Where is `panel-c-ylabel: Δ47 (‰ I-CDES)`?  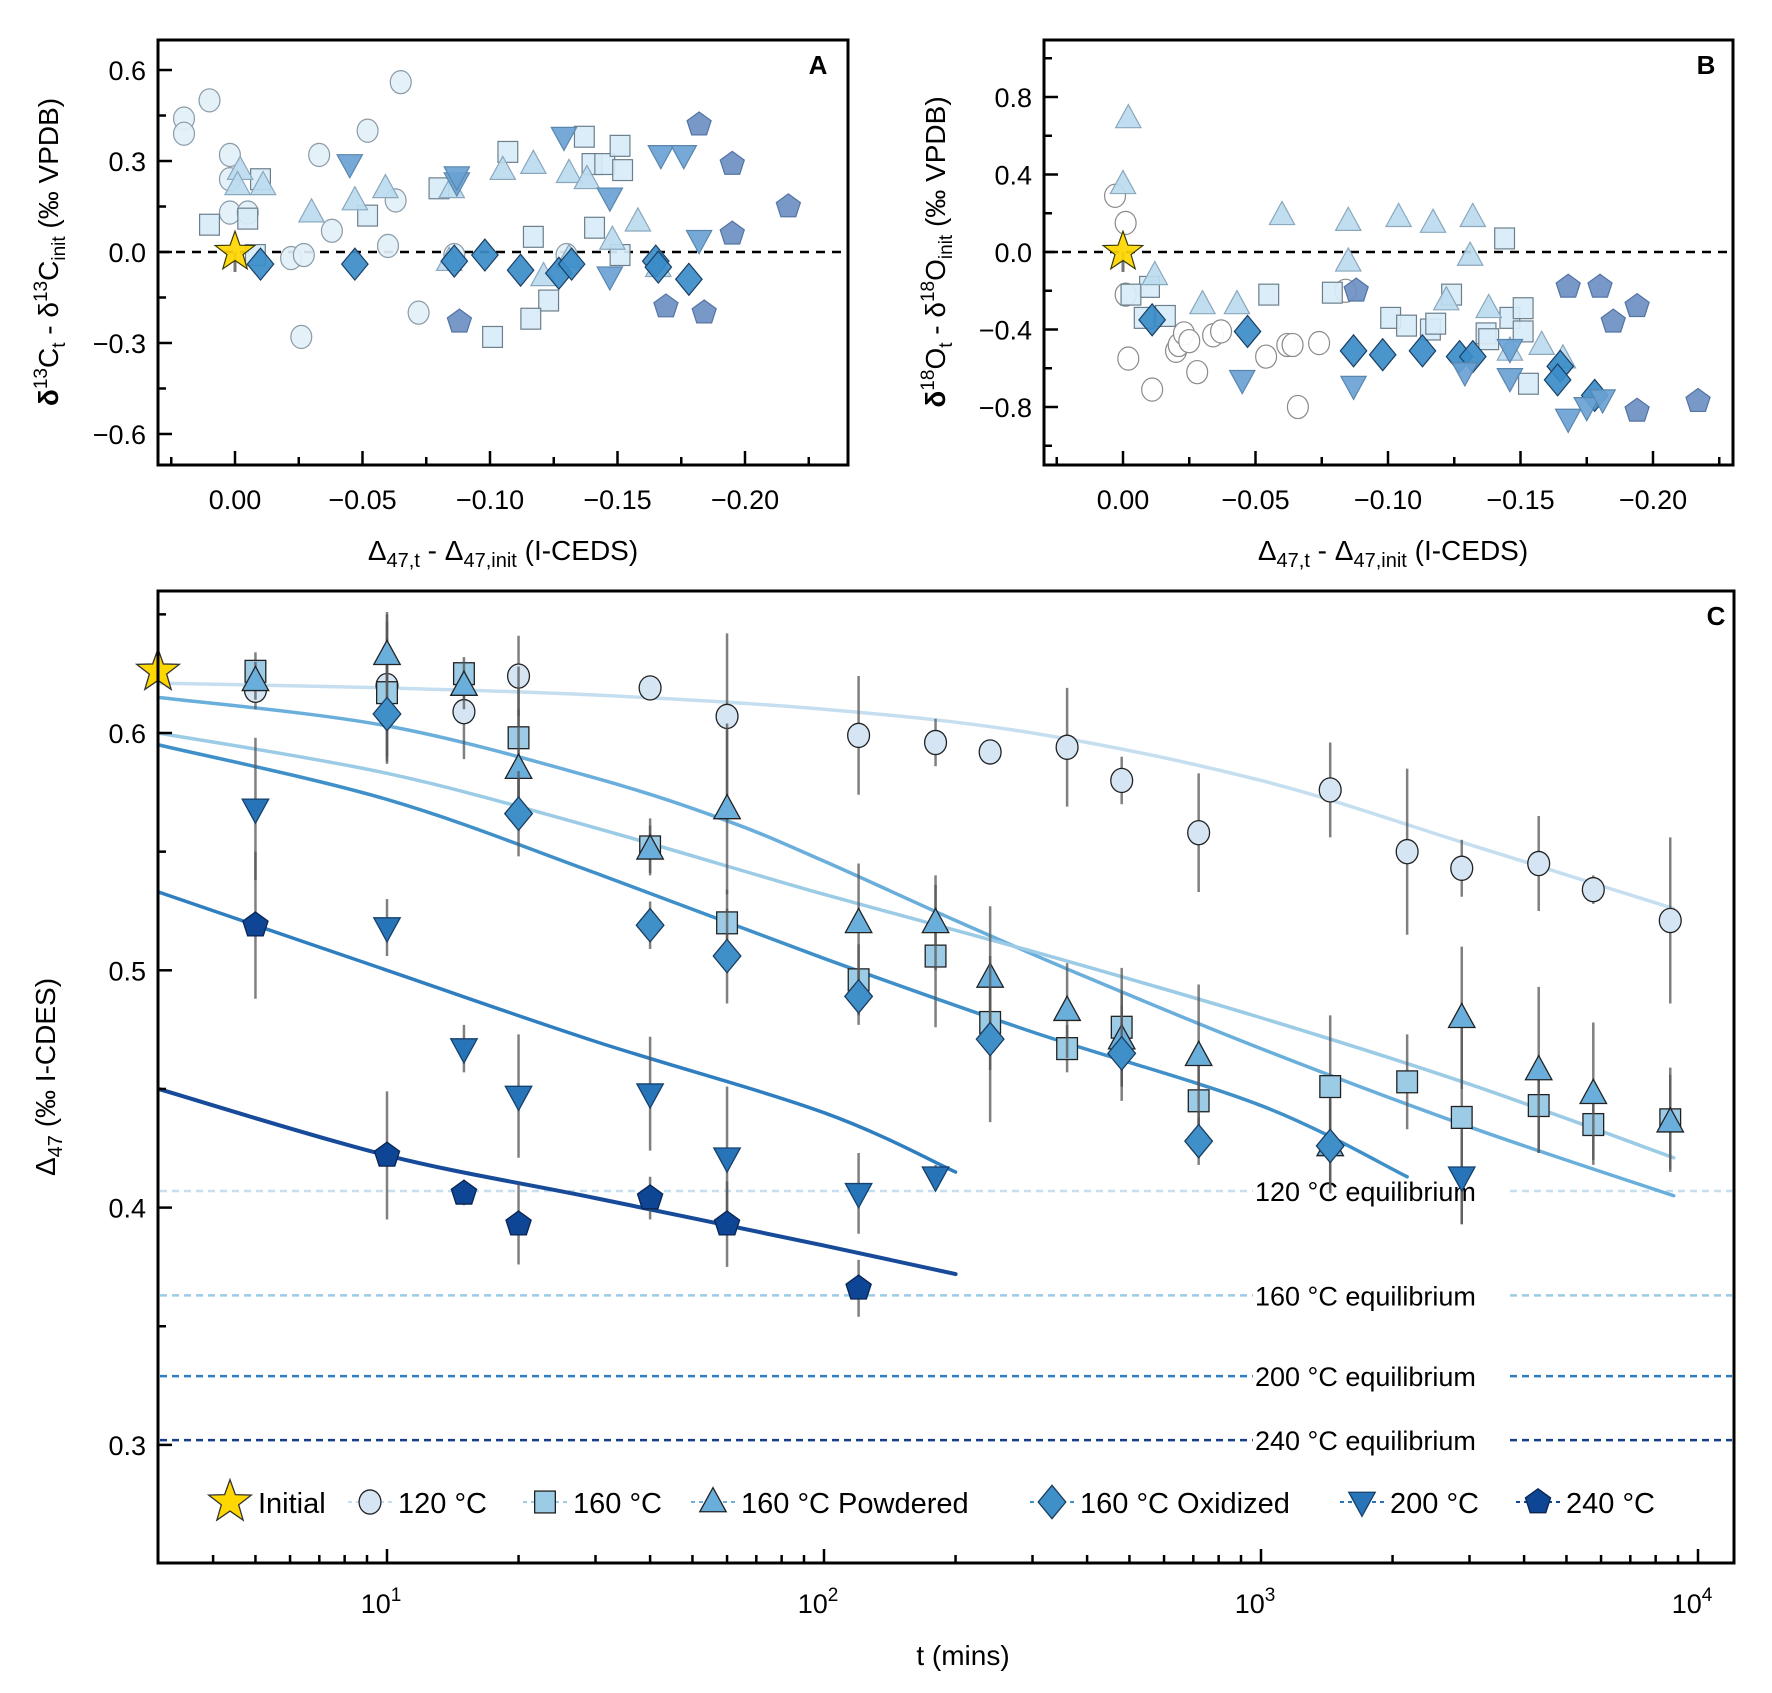
panel-c-ylabel: Δ47 (‰ I-CDES) is located at coordinates (48, 1077).